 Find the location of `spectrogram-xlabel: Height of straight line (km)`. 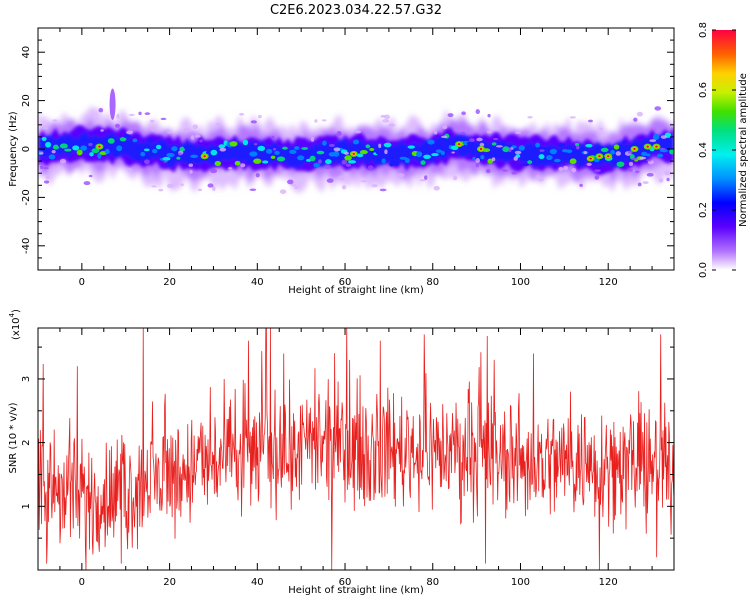

spectrogram-xlabel: Height of straight line (km) is located at coordinates (356, 290).